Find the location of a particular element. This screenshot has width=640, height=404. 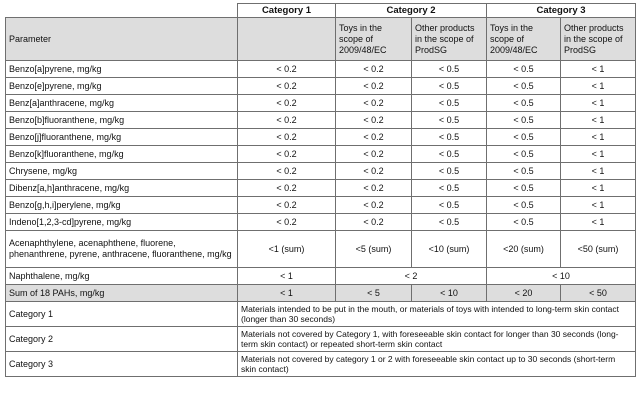

parameter-name: Benzo[g,h,i]perylene, mg/kg is located at coordinates (121, 205).